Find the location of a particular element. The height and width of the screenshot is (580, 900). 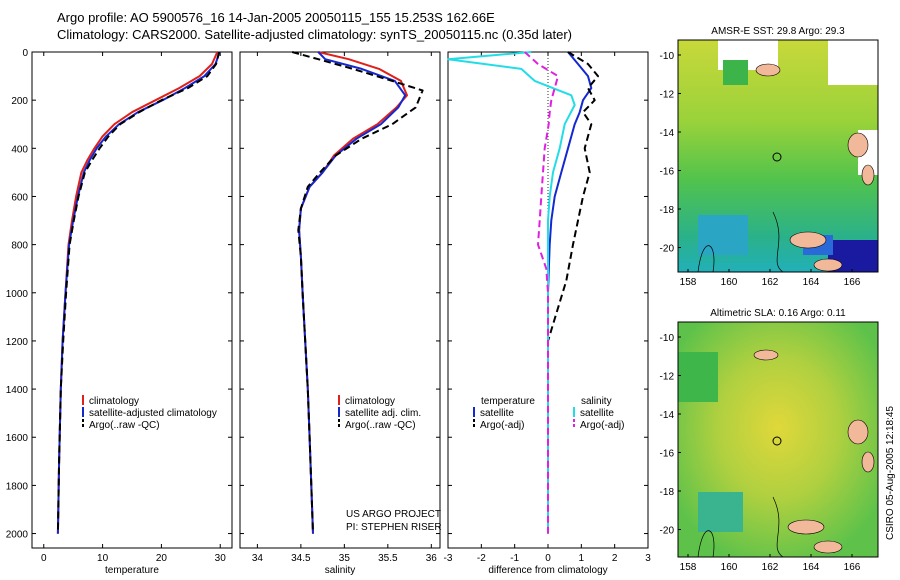

x-axis-label: temperature is located at coordinates (132, 570).